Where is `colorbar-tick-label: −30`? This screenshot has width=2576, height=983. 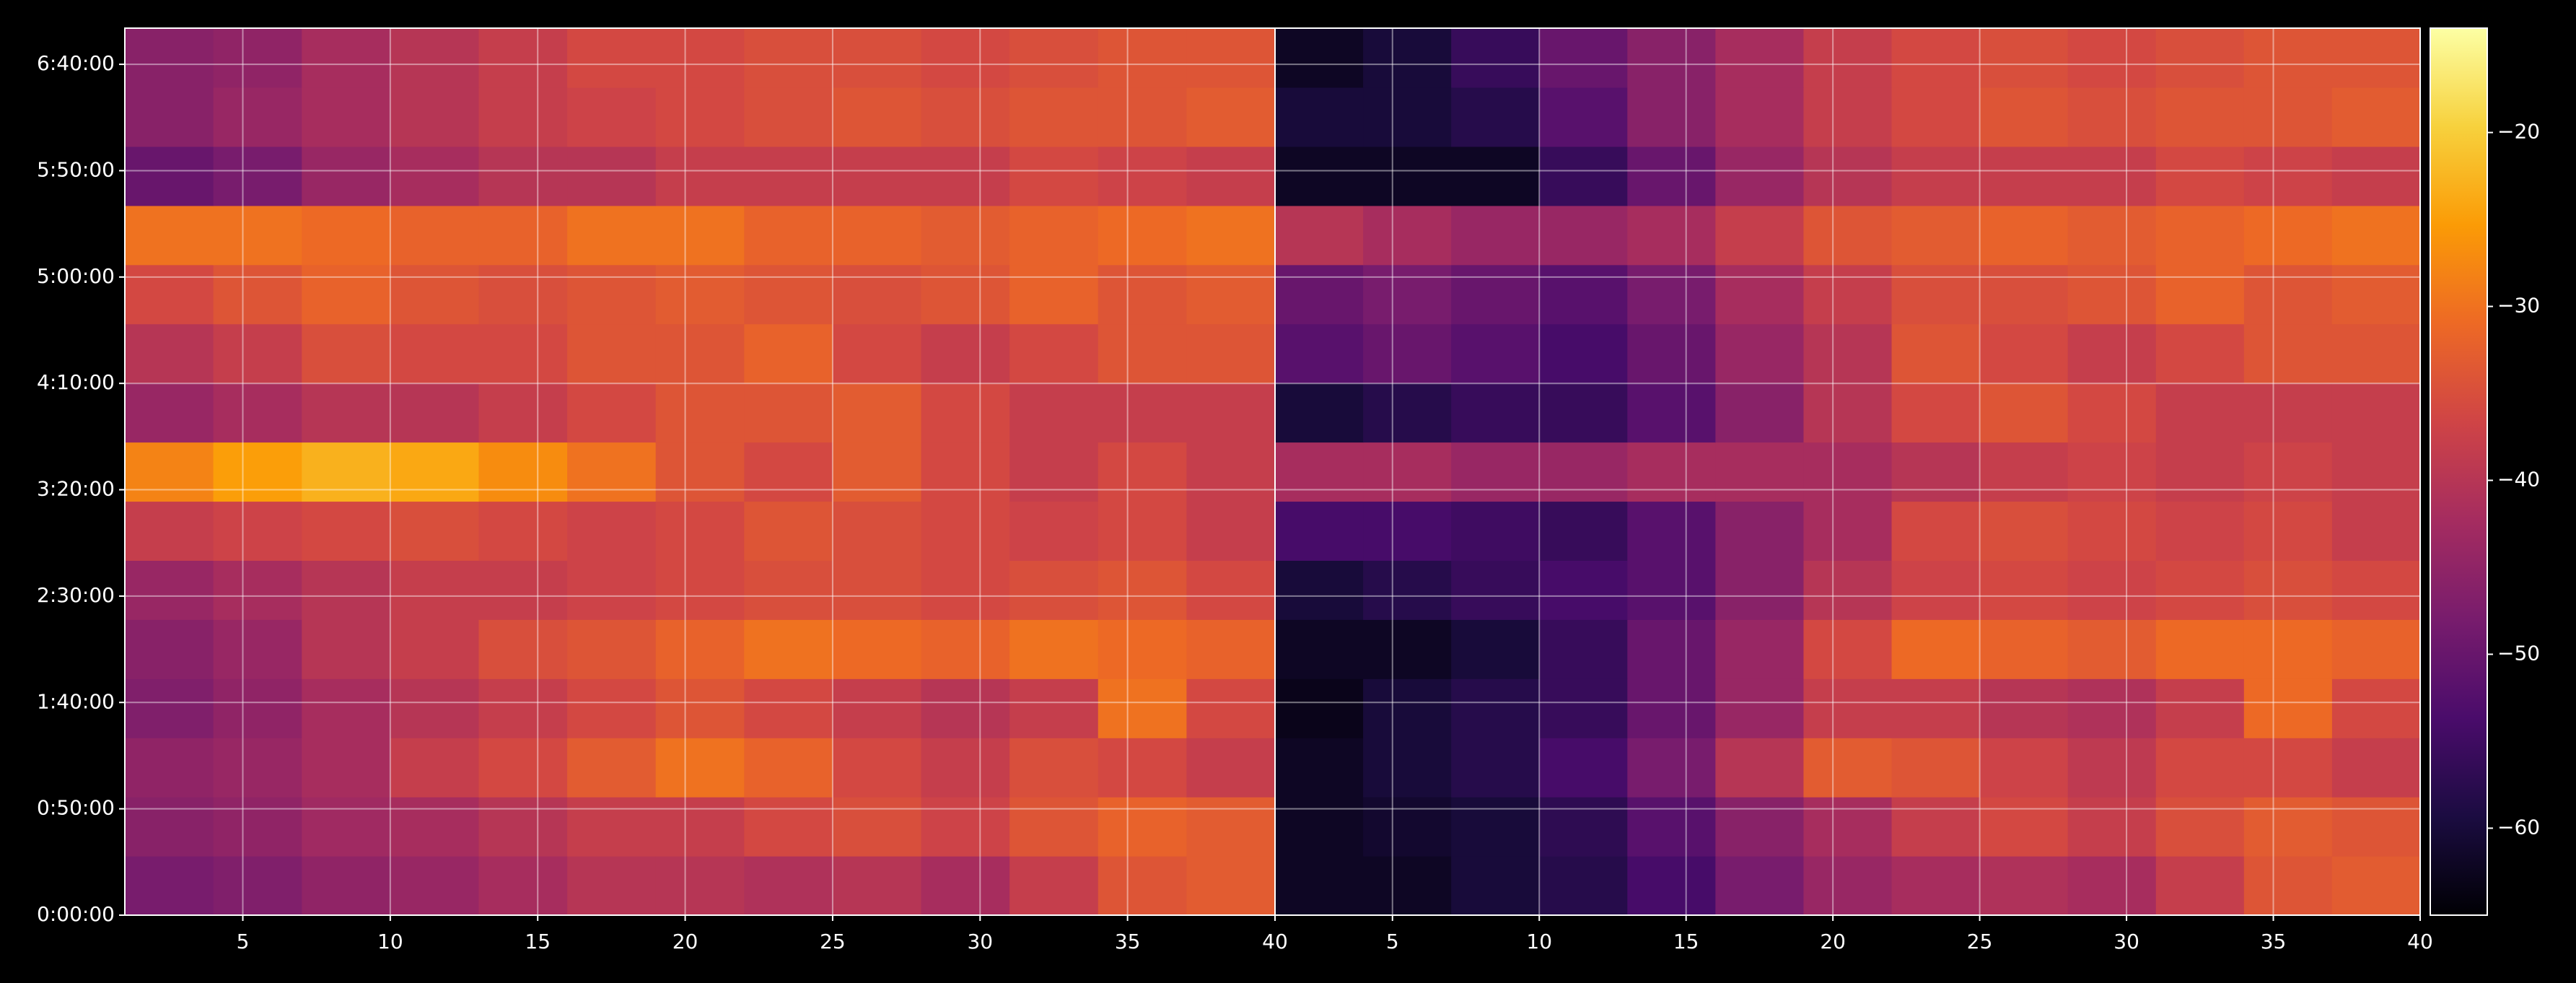
colorbar-tick-label: −30 is located at coordinates (2518, 306).